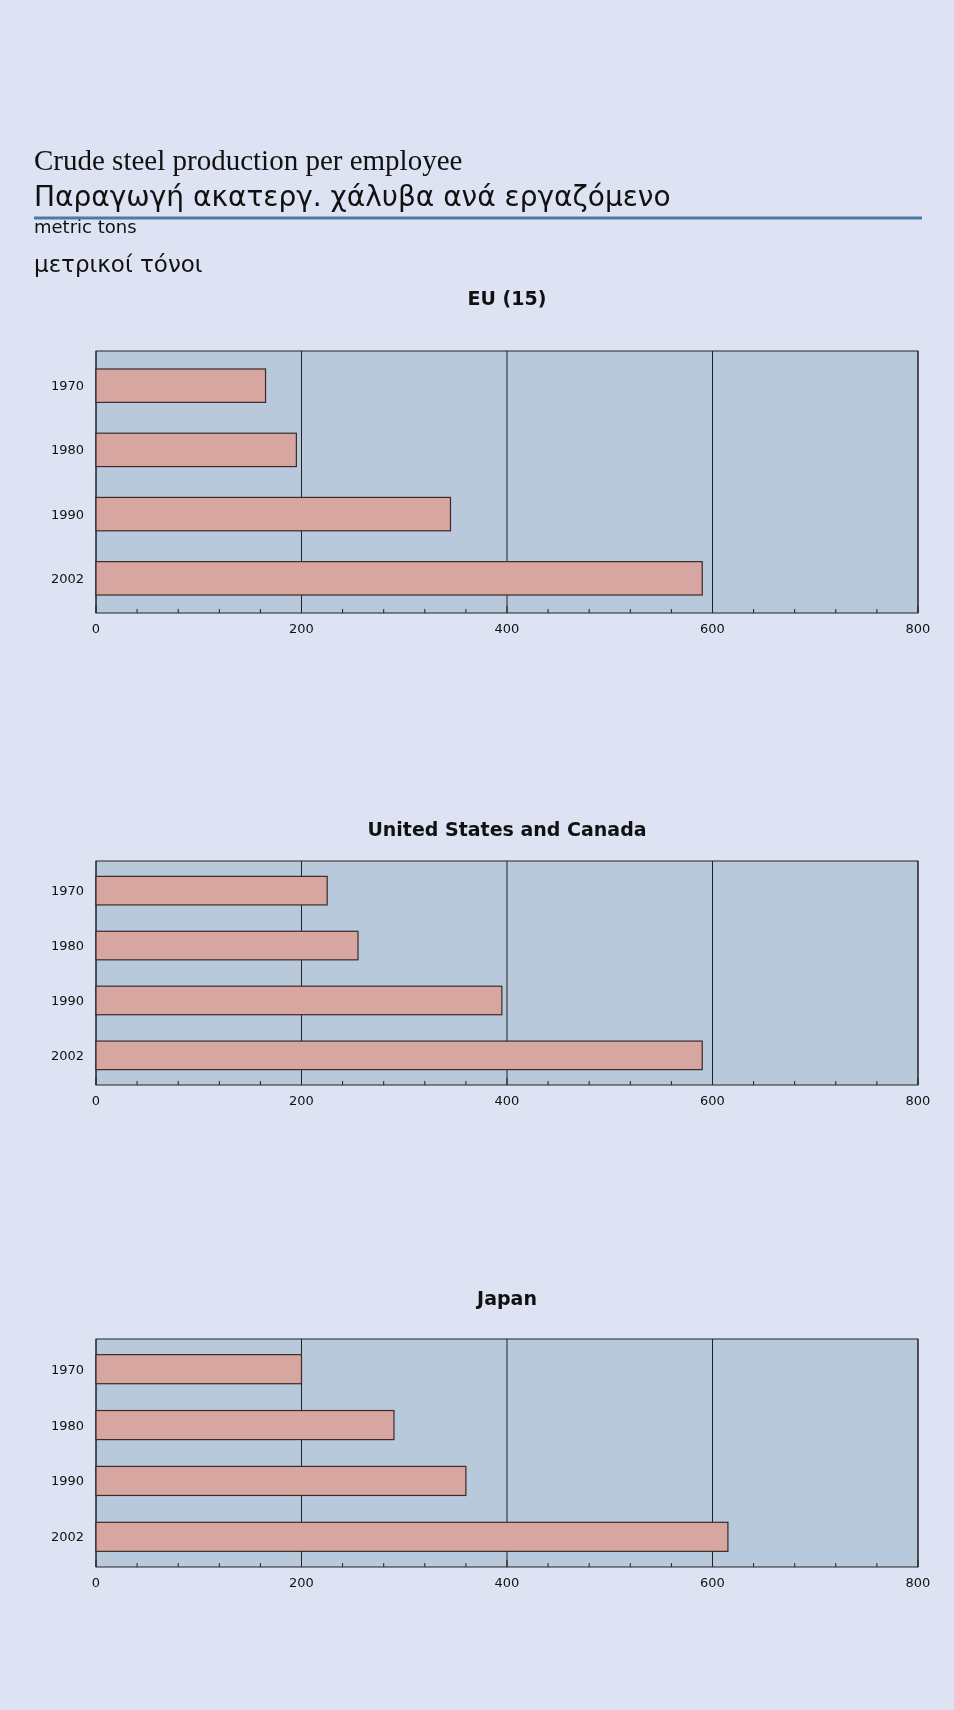 This screenshot has height=1710, width=954. I want to click on text: Crude steel production per employee, so click(248, 160).